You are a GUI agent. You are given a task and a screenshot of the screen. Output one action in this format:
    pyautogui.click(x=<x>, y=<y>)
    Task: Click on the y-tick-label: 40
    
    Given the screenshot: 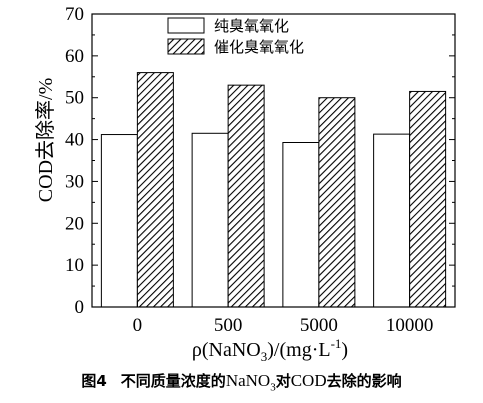 What is the action you would take?
    pyautogui.click(x=74, y=140)
    